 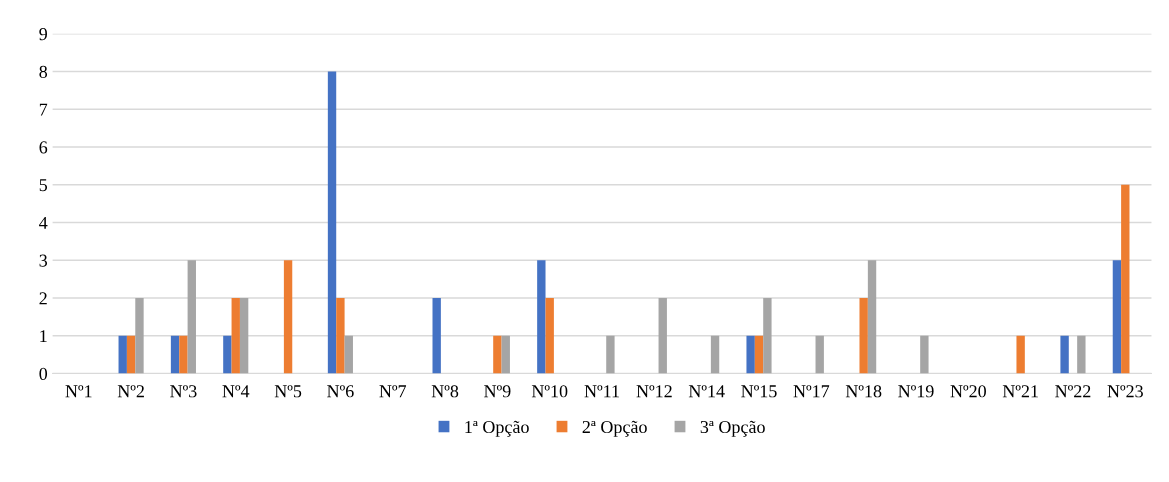 What do you see at coordinates (445, 391) in the screenshot?
I see `x-tick-label: Nº8` at bounding box center [445, 391].